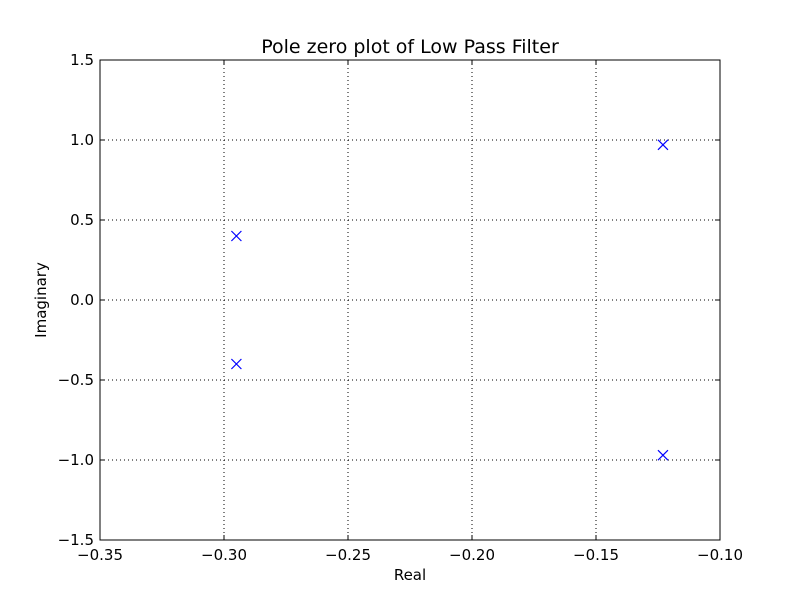 This screenshot has height=604, width=800. I want to click on x-axis-label: Real, so click(410, 575).